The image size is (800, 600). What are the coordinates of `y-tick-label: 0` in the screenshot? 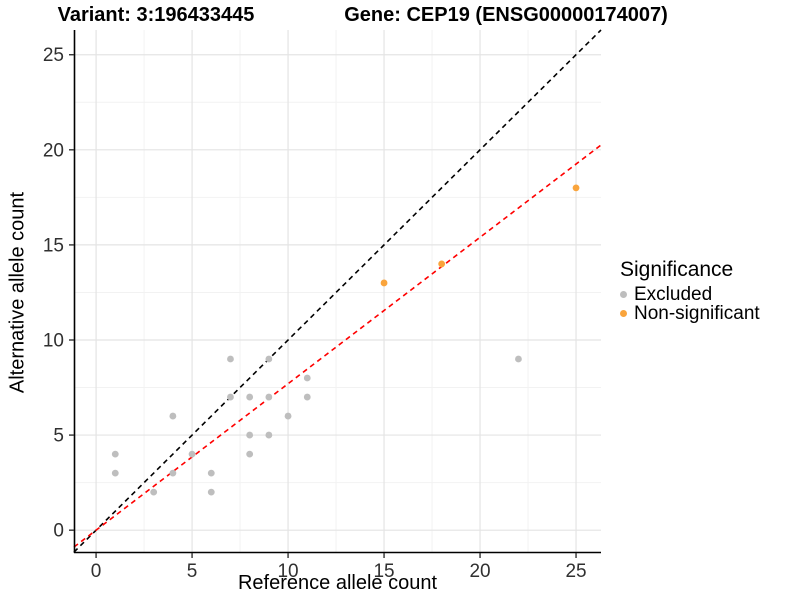 It's located at (58, 531).